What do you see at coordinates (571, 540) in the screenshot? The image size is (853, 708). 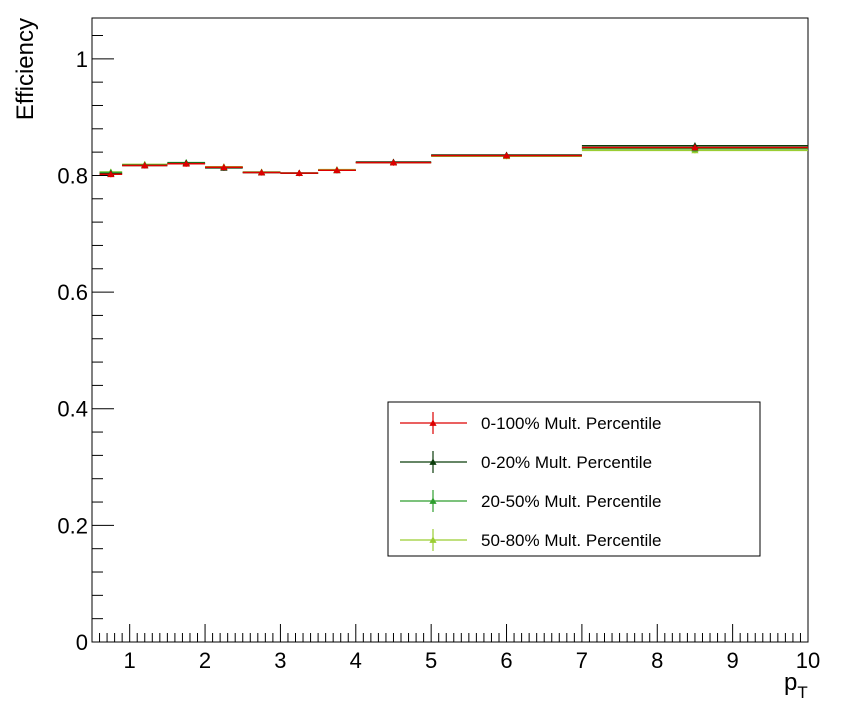 I see `legend-label: 50-80% Mult. Percentile` at bounding box center [571, 540].